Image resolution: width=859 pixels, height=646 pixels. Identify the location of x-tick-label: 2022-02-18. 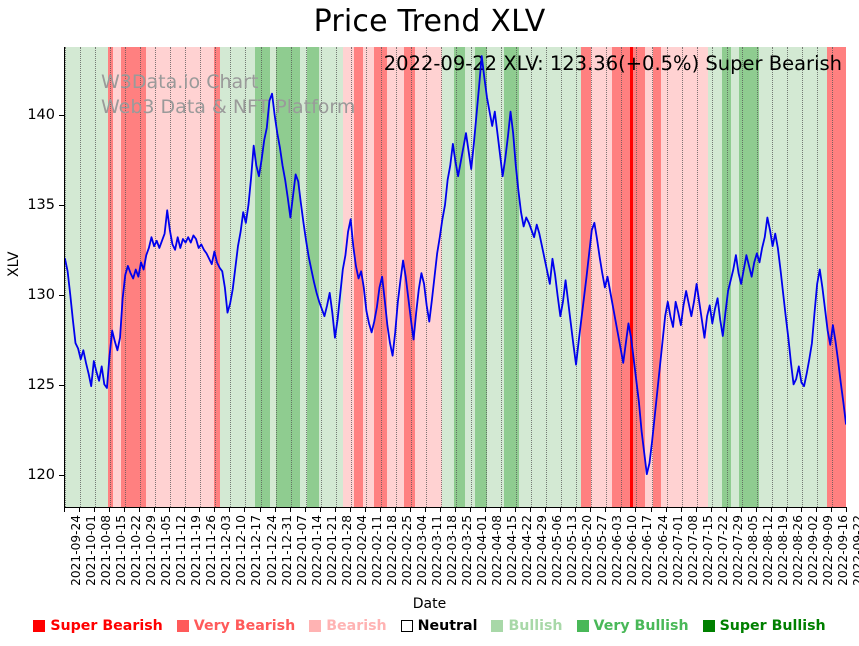
(391, 550).